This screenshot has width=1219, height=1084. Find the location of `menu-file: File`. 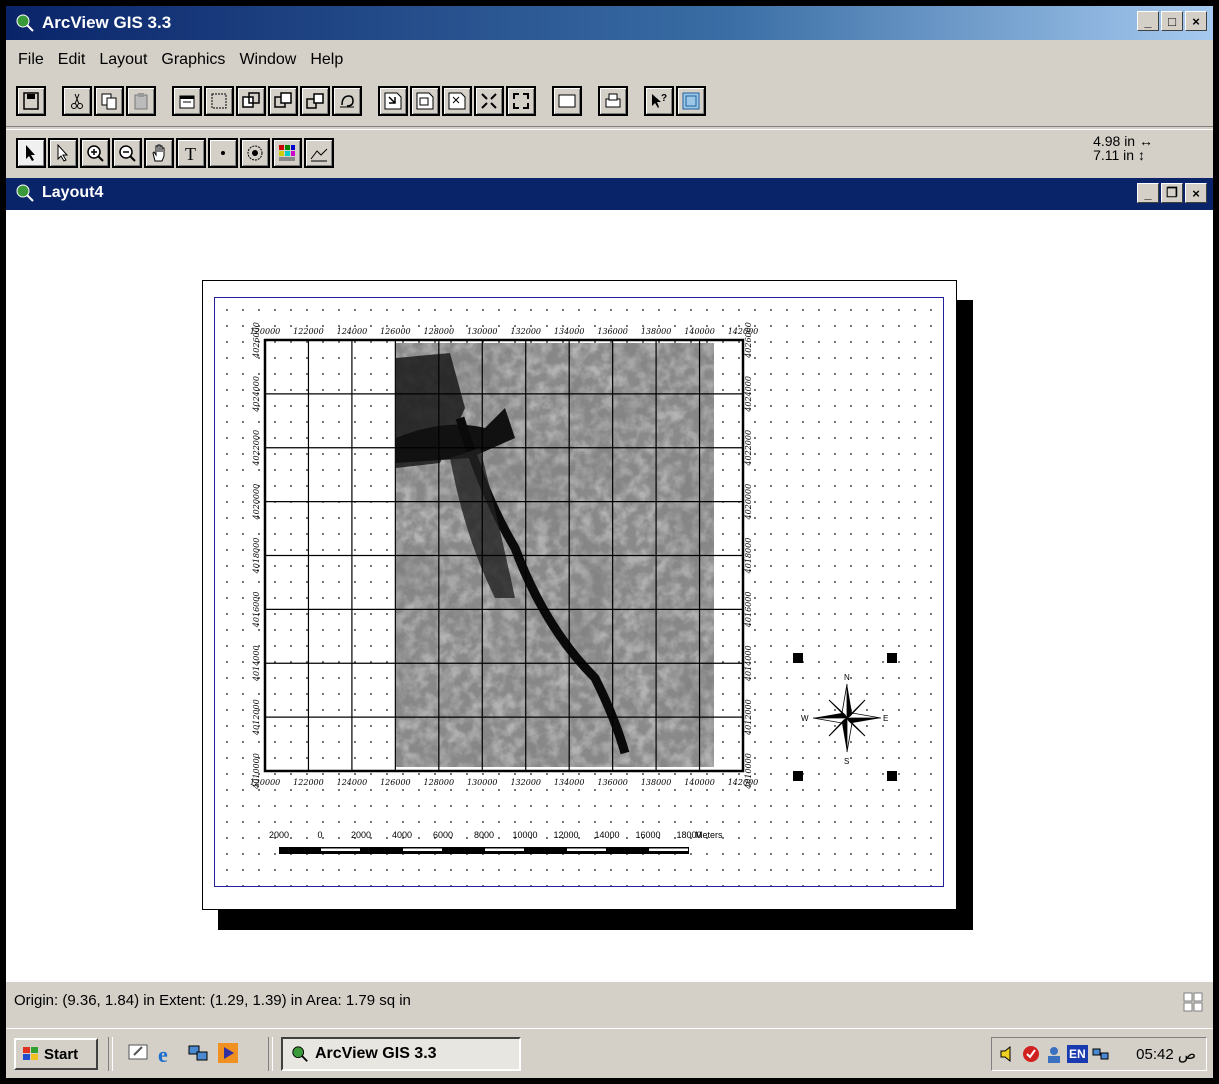

menu-file: File is located at coordinates (31, 59).